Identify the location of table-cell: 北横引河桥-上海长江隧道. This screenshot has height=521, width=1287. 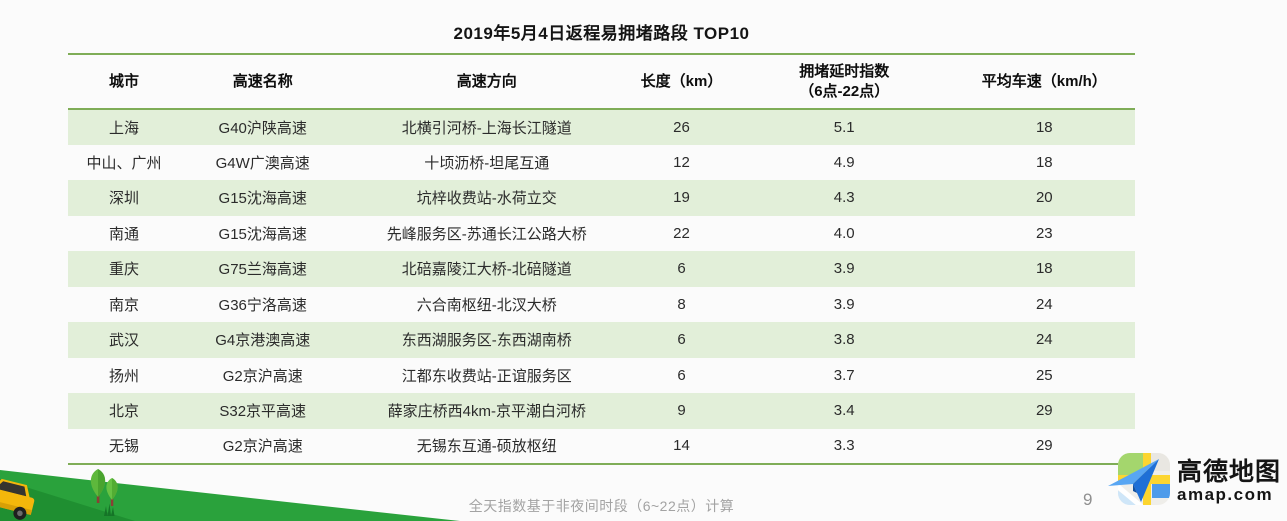
(486, 128).